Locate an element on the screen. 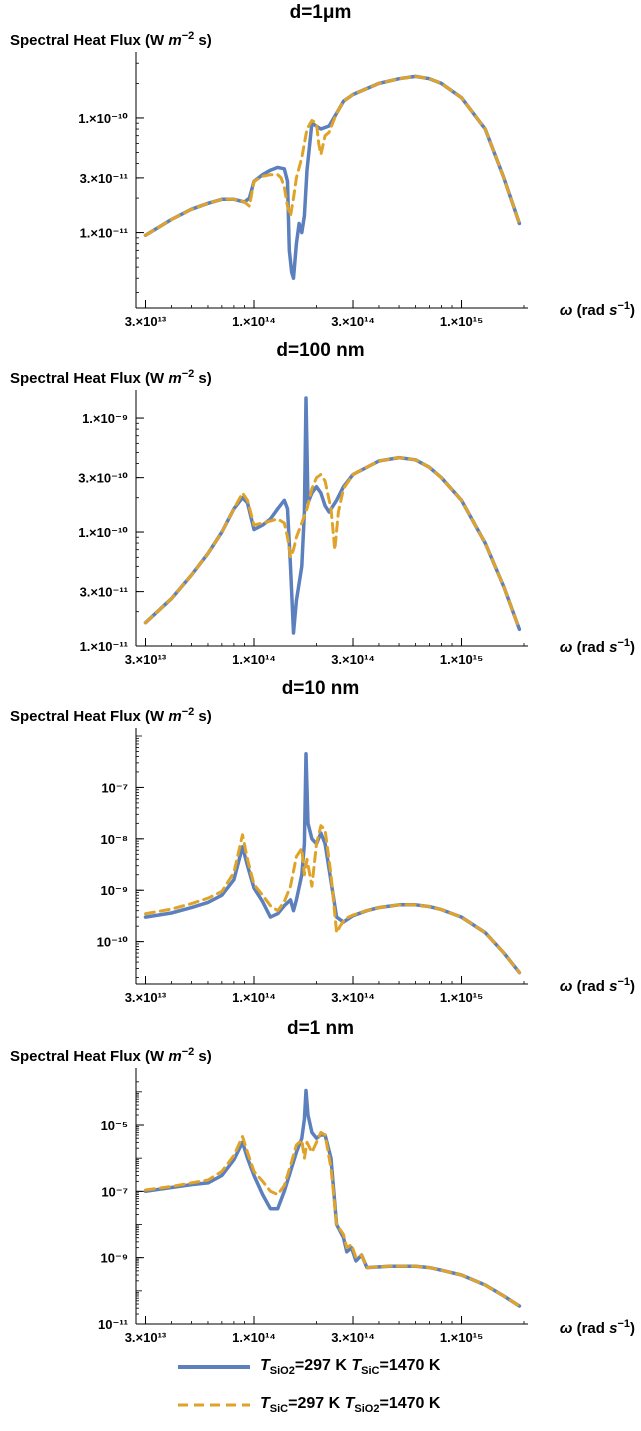  y-tick-label: 10⁻⁵ is located at coordinates (114, 1125).